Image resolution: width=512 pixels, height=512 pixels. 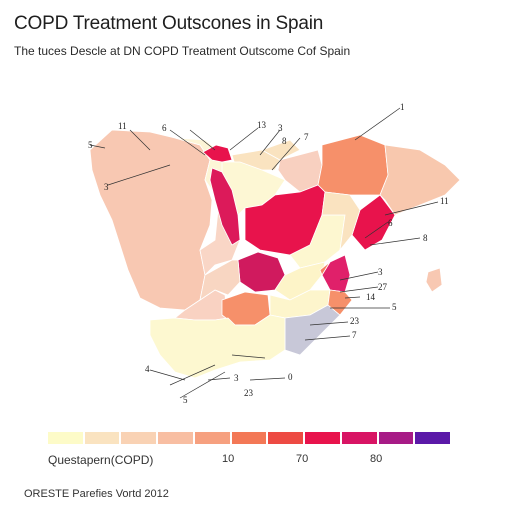 I want to click on region-label: 0, so click(x=290, y=377).